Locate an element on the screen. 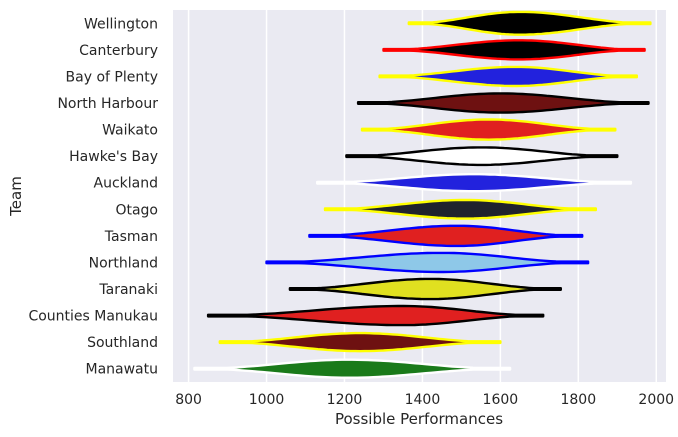 This screenshot has height=437, width=678. violin-wellington is located at coordinates (529, 23).